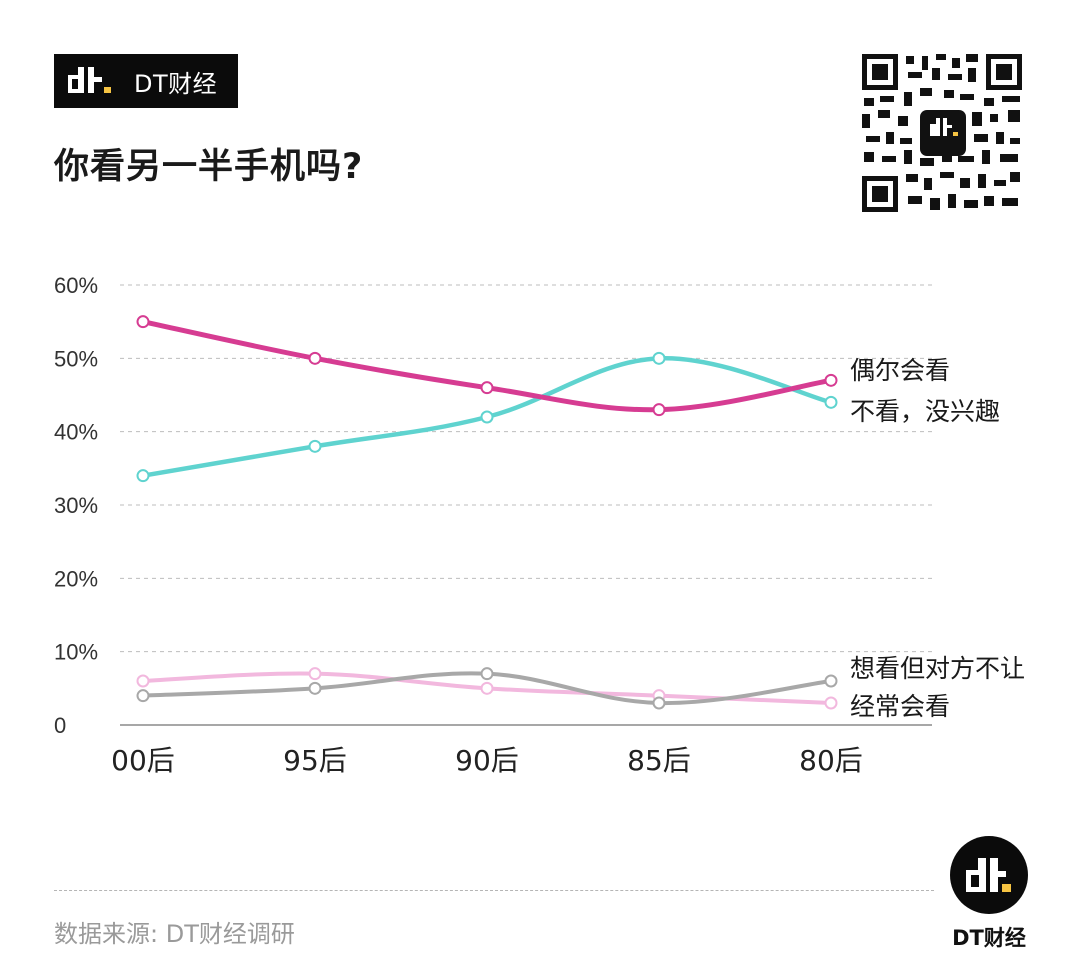  I want to click on page-title: 你看另一半手机吗?, so click(209, 167).